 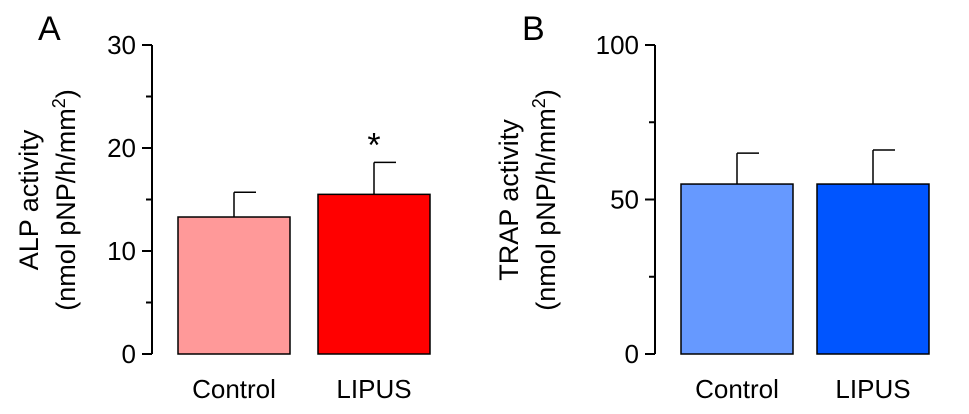 What do you see at coordinates (533, 29) in the screenshot?
I see `panel-b-letter: B` at bounding box center [533, 29].